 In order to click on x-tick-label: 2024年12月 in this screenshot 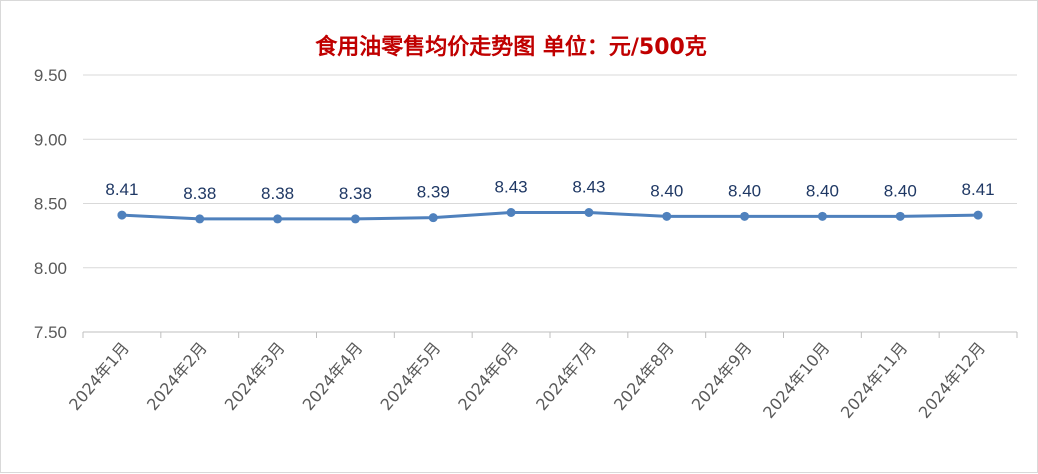, I will do `click(952, 380)`.